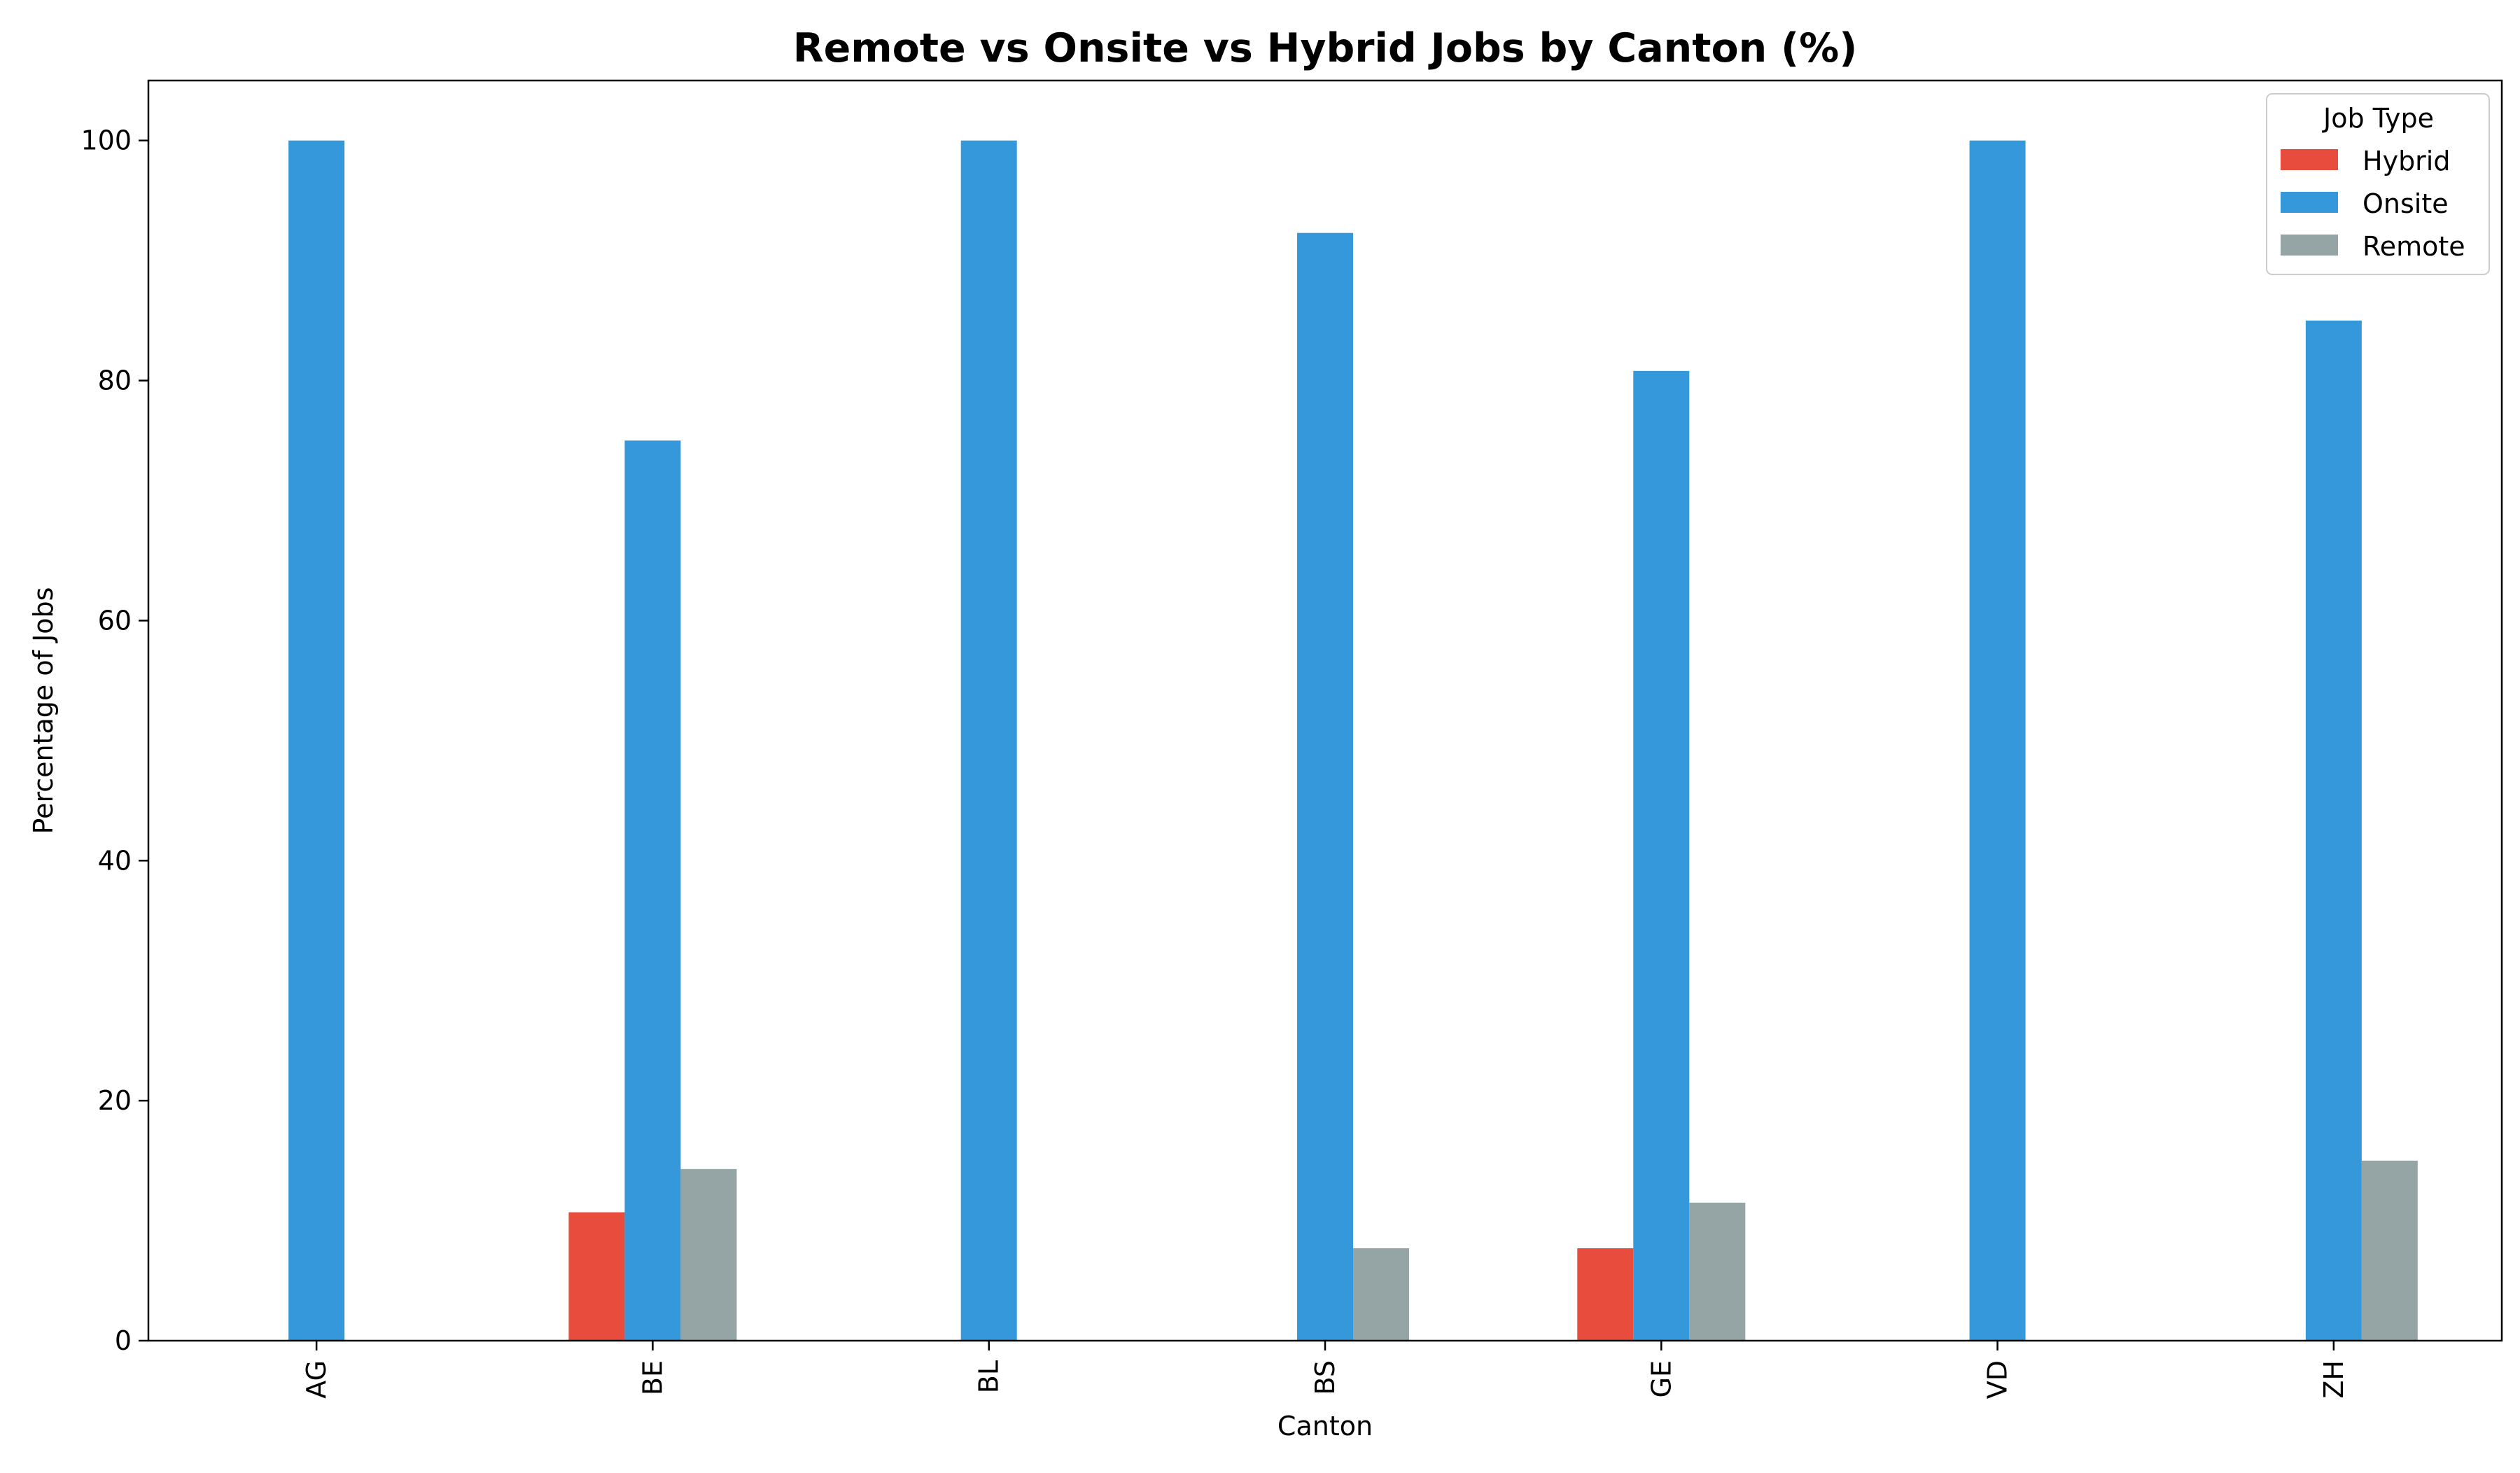  Describe the element at coordinates (106, 140) in the screenshot. I see `y-tick-label: 100` at that location.